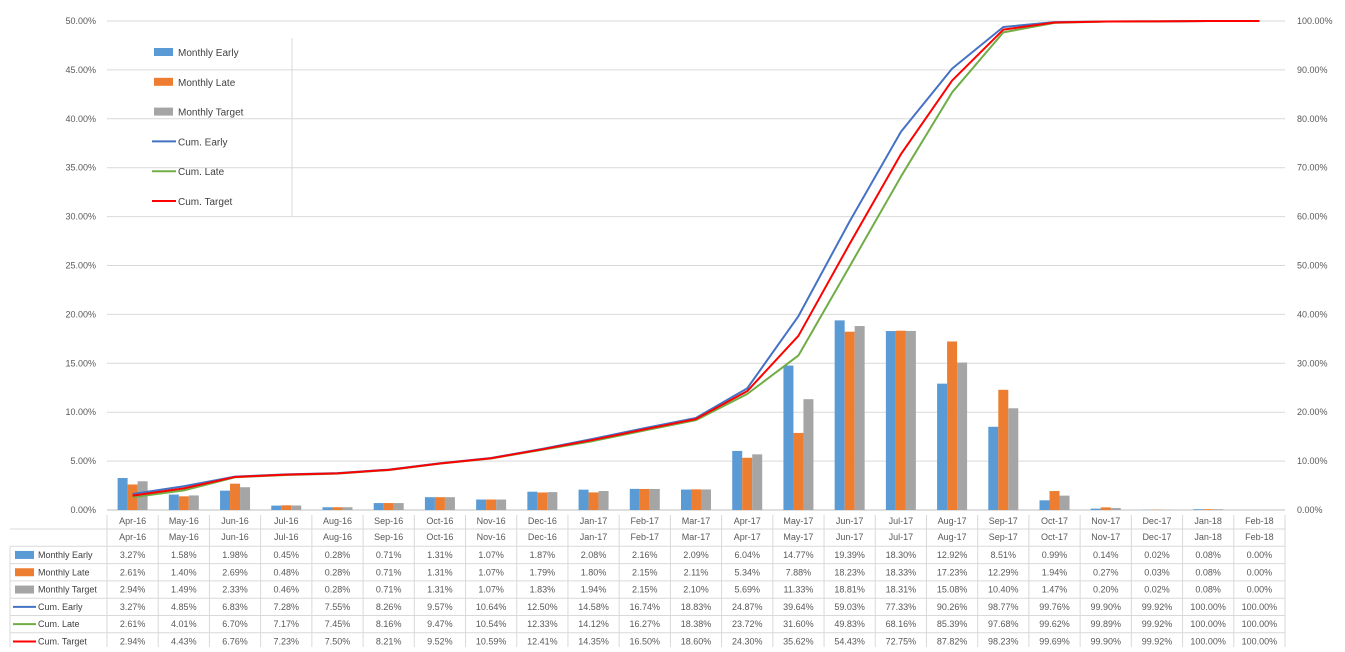  Describe the element at coordinates (491, 590) in the screenshot. I see `table-cell: 1.07%` at that location.